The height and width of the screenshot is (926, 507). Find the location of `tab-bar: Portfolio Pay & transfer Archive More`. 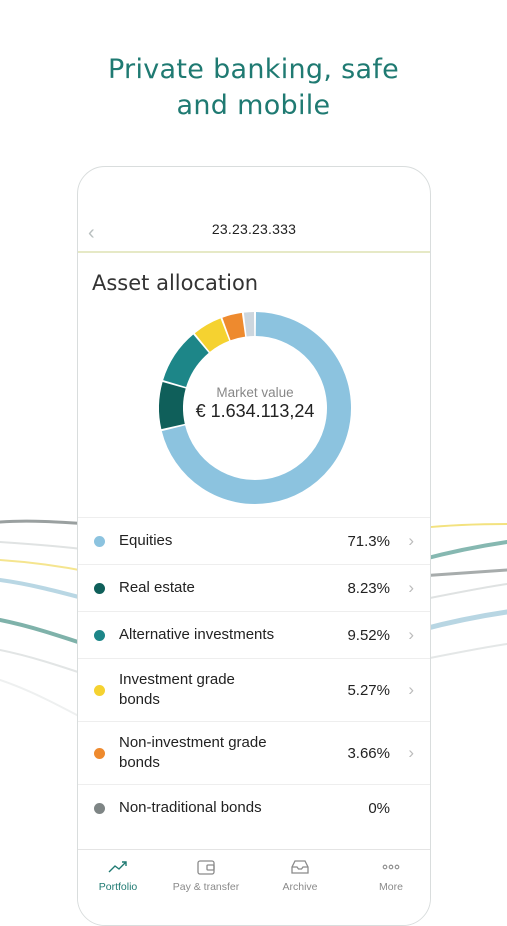

tab-bar: Portfolio Pay & transfer Archive More is located at coordinates (254, 887).